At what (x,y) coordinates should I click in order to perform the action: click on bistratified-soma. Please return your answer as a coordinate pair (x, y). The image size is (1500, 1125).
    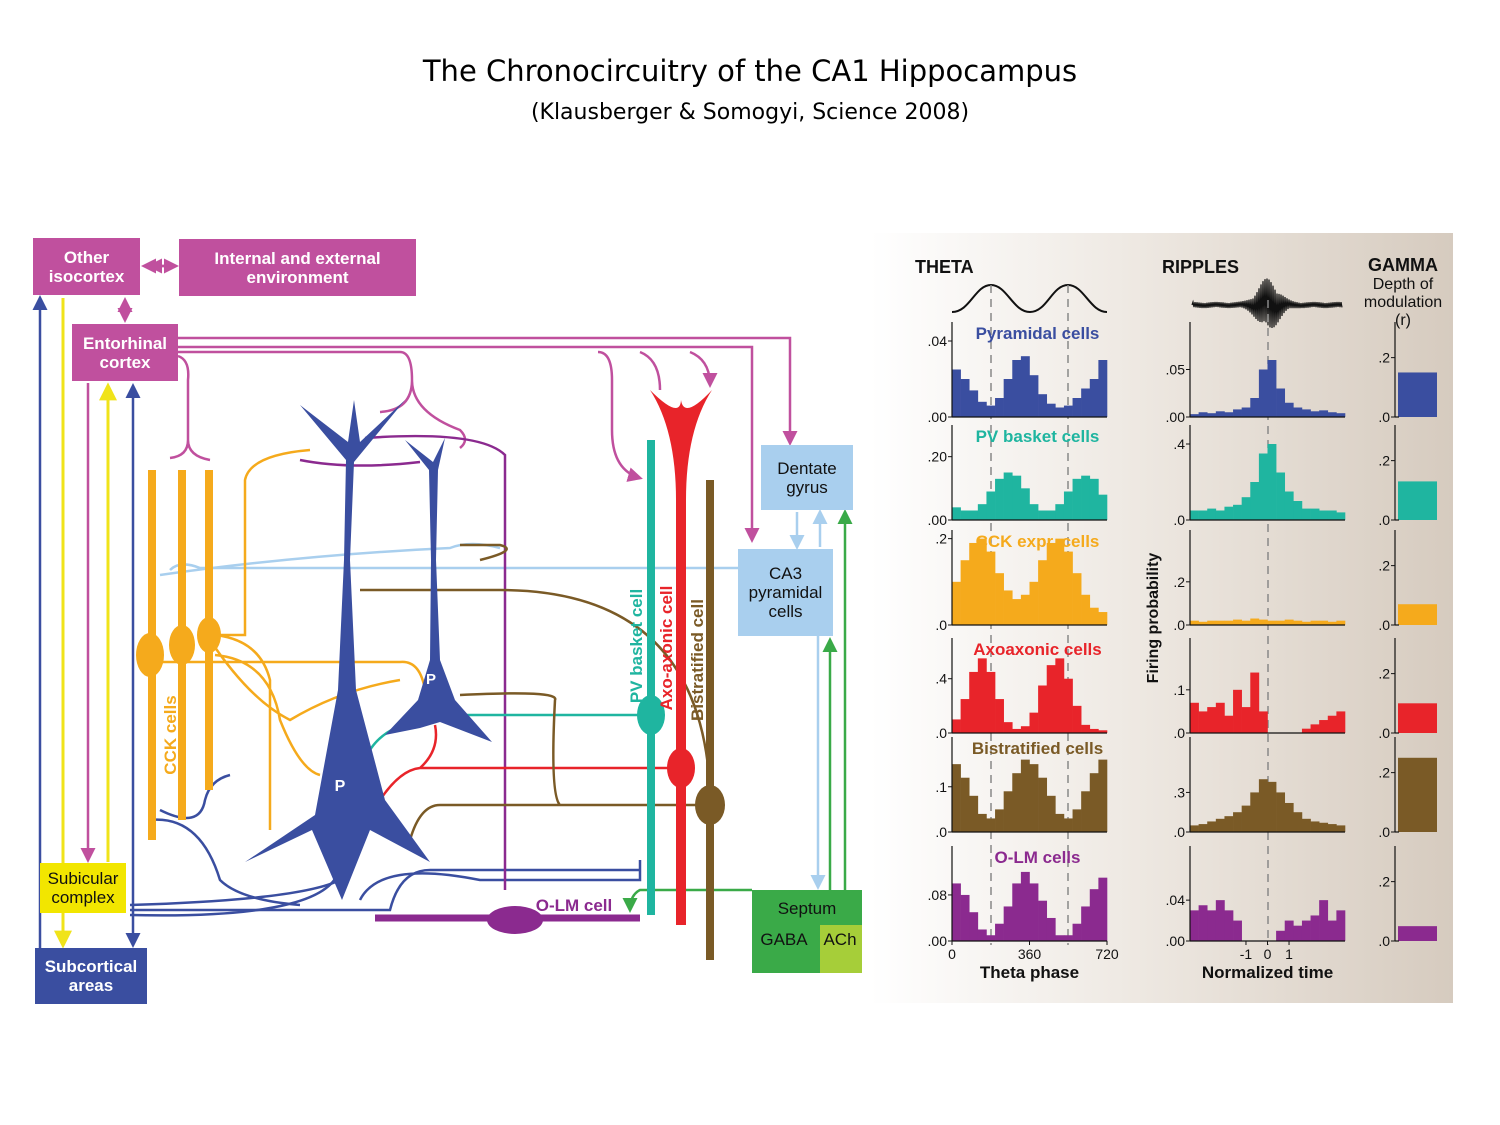
    Looking at the image, I should click on (710, 805).